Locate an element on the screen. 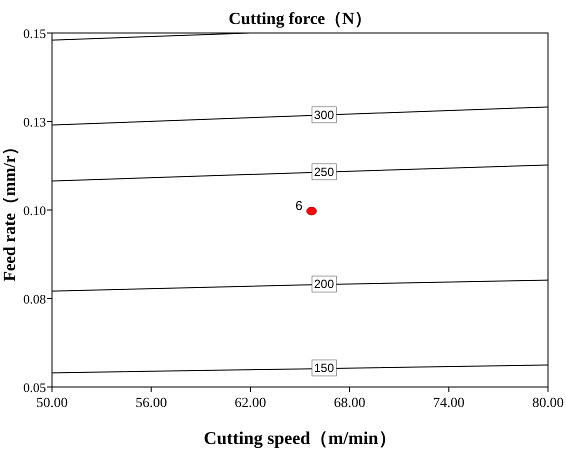  series-label: 250 is located at coordinates (324, 171).